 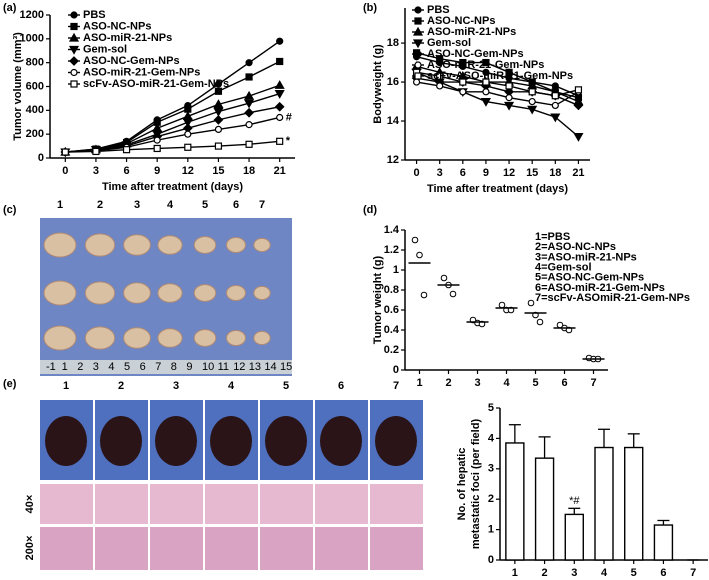 What do you see at coordinates (174, 367) in the screenshot?
I see `ruler-label: 8` at bounding box center [174, 367].